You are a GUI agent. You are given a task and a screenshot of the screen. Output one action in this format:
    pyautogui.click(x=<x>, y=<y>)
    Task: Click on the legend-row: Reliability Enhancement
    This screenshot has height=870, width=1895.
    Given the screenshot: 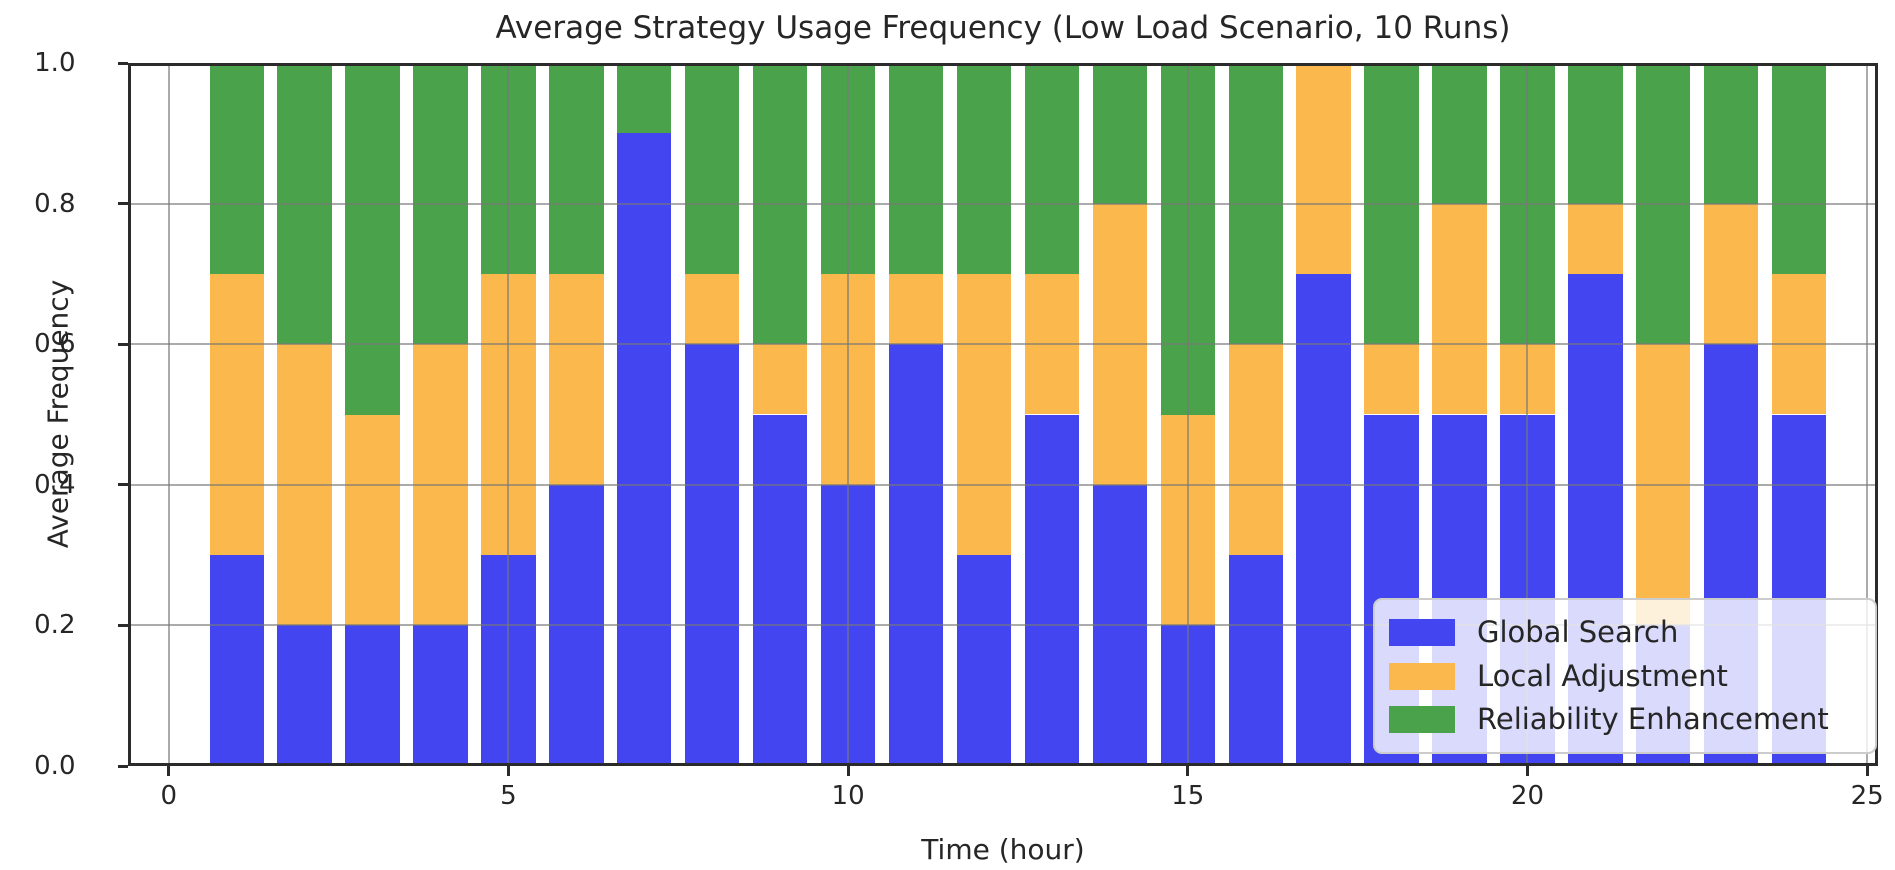 What is the action you would take?
    pyautogui.click(x=1625, y=718)
    